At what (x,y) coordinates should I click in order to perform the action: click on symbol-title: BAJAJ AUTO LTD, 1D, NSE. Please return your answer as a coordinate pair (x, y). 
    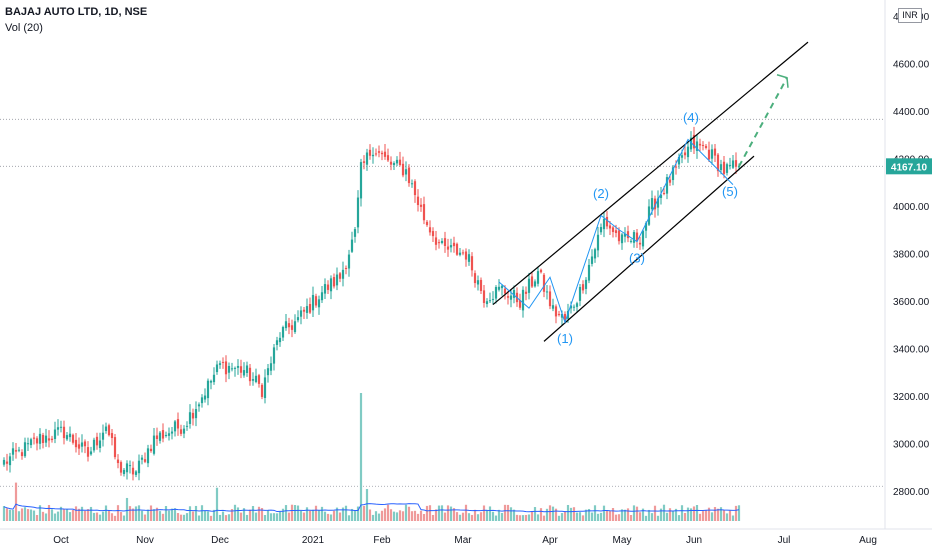
    Looking at the image, I should click on (76, 12).